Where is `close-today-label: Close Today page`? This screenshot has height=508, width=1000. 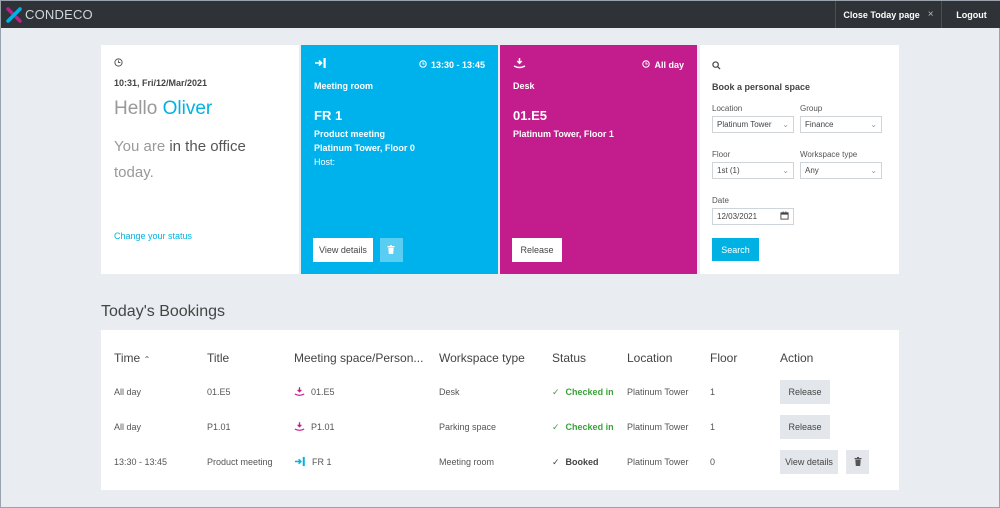
close-today-label: Close Today page is located at coordinates (881, 14).